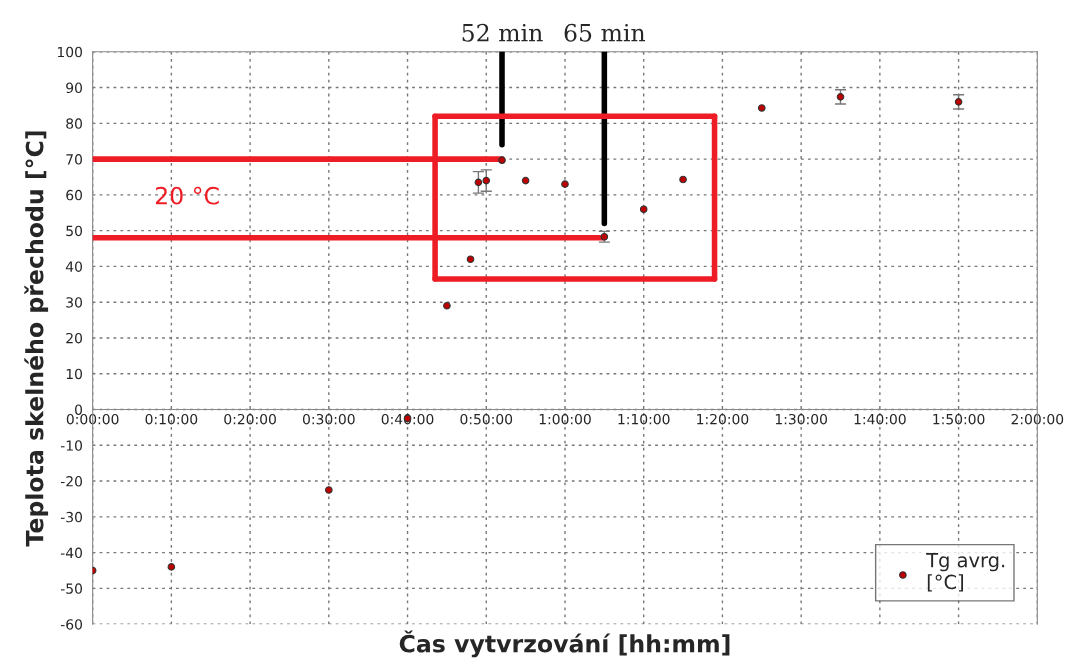 This screenshot has height=664, width=1065. Describe the element at coordinates (965, 572) in the screenshot. I see `legend-label: Tg avrg. [°C]` at that location.